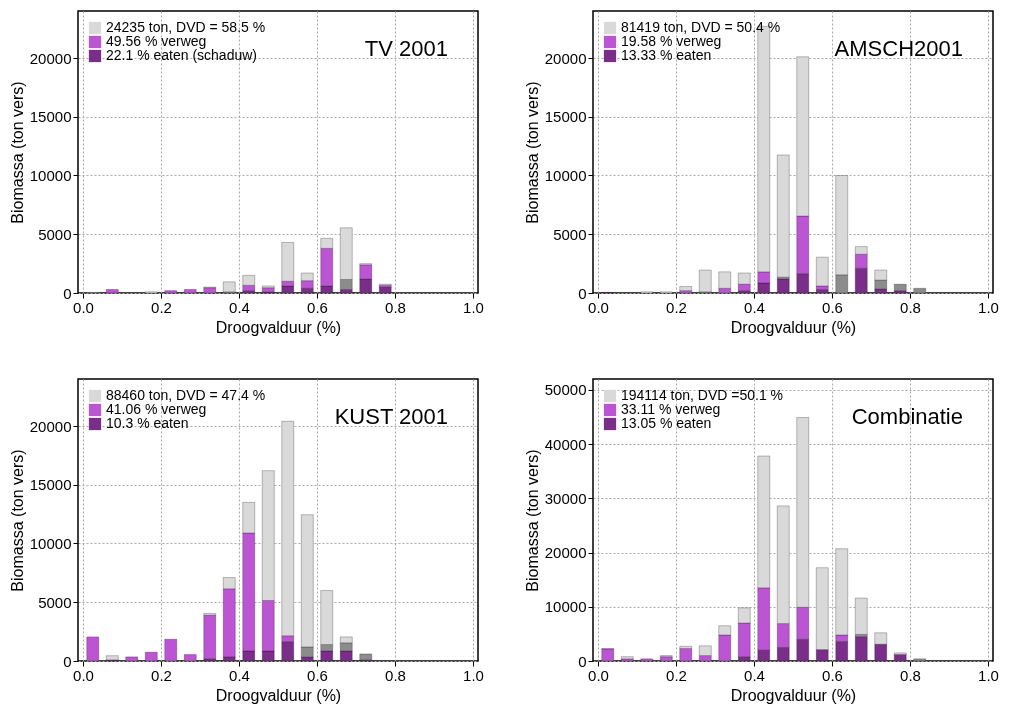  What do you see at coordinates (186, 27) in the screenshot?
I see `legend-label: 24235 ton, DVD = 58.5 %` at bounding box center [186, 27].